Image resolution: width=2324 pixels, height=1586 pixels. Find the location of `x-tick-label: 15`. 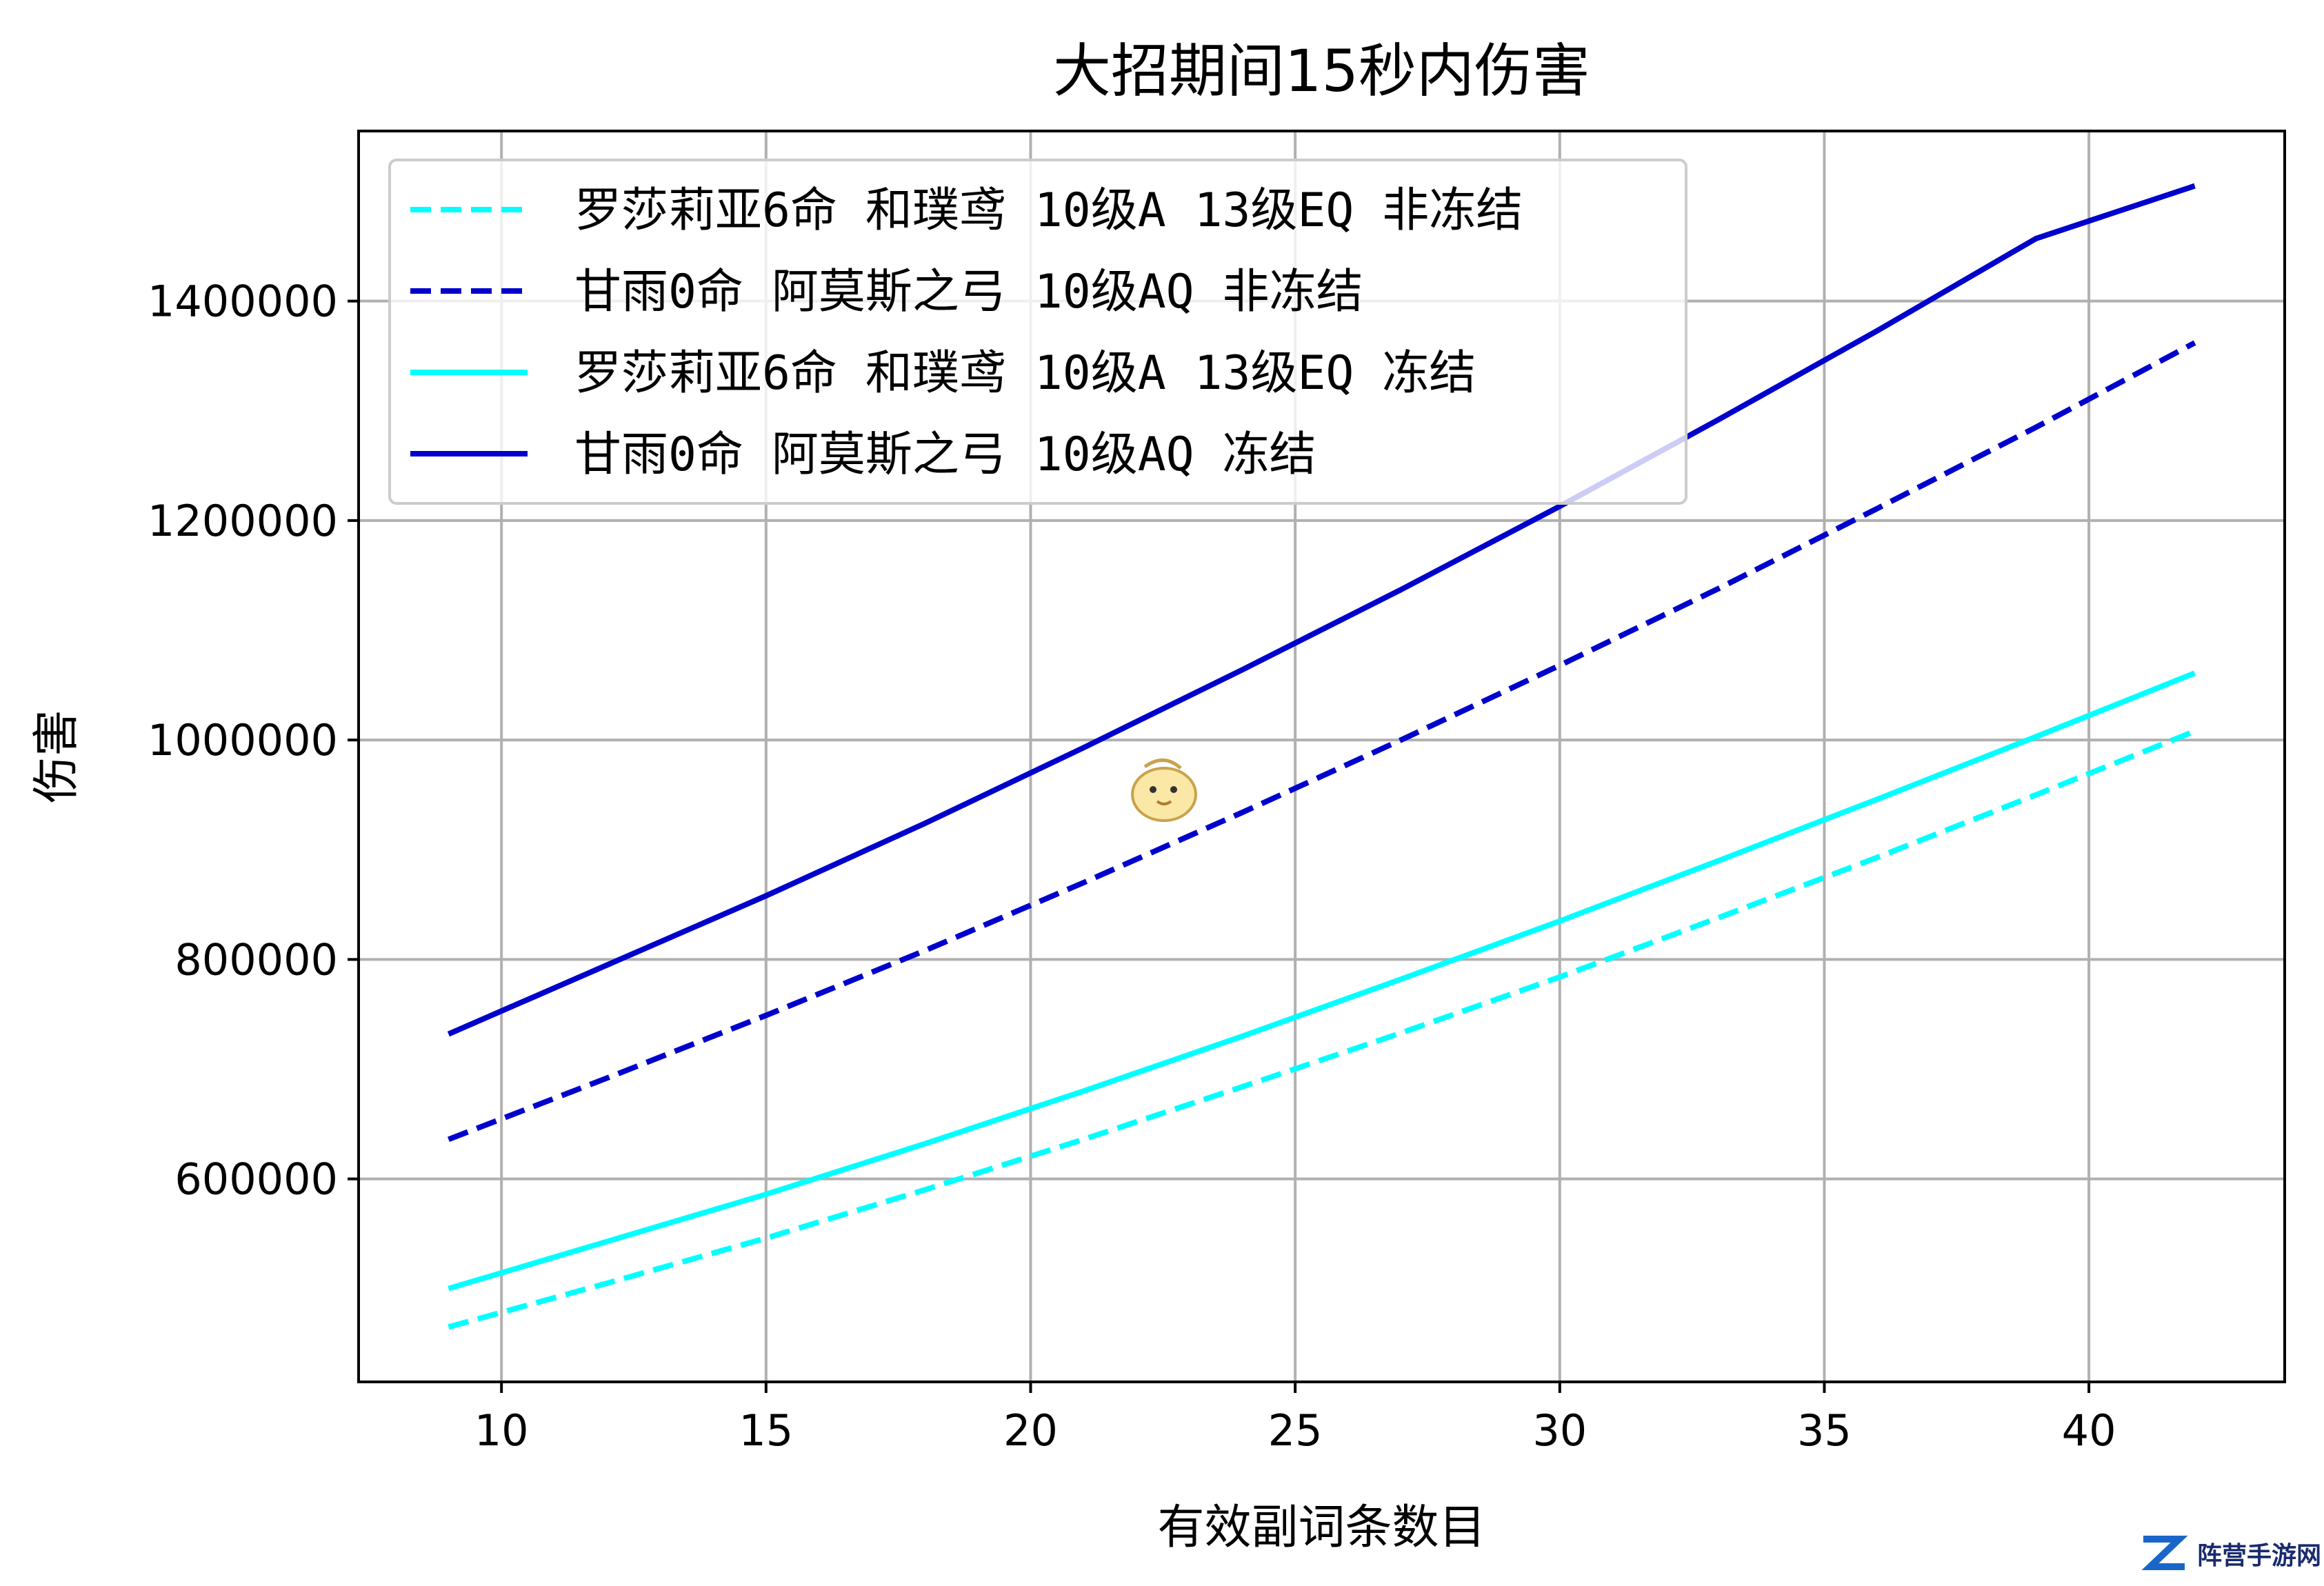

x-tick-label: 15 is located at coordinates (766, 1430).